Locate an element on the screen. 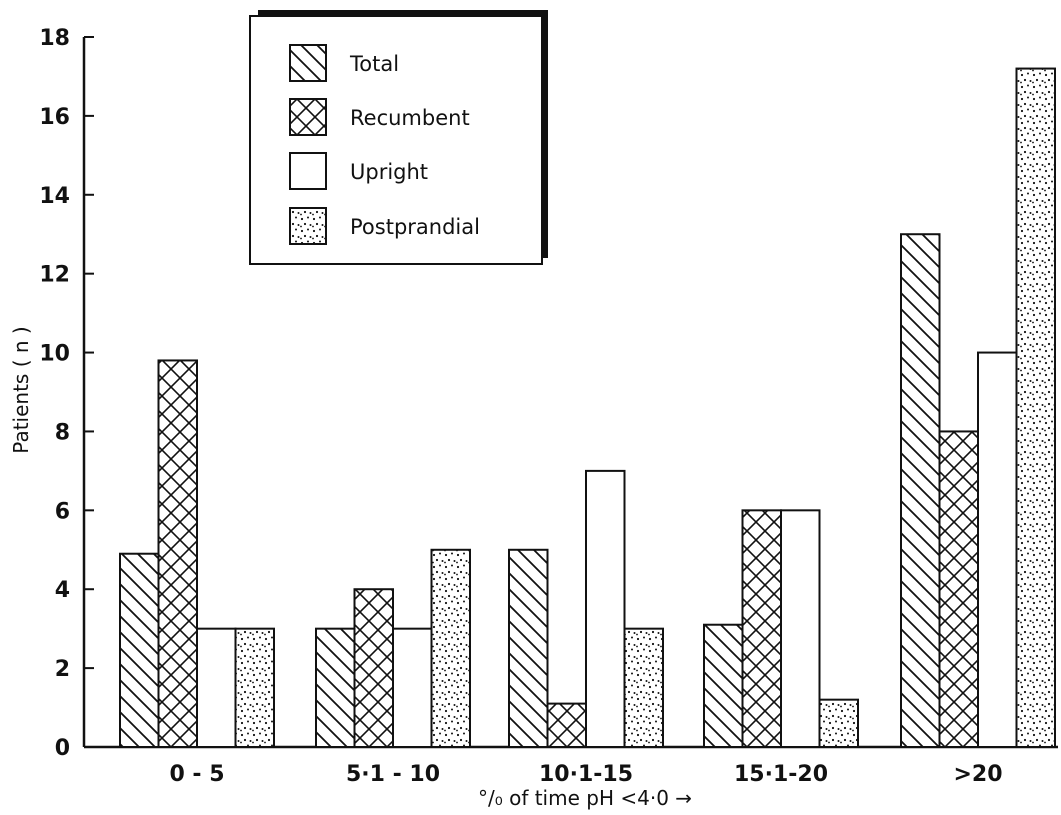  legend-label-postprandial: Postprandial is located at coordinates (415, 227).